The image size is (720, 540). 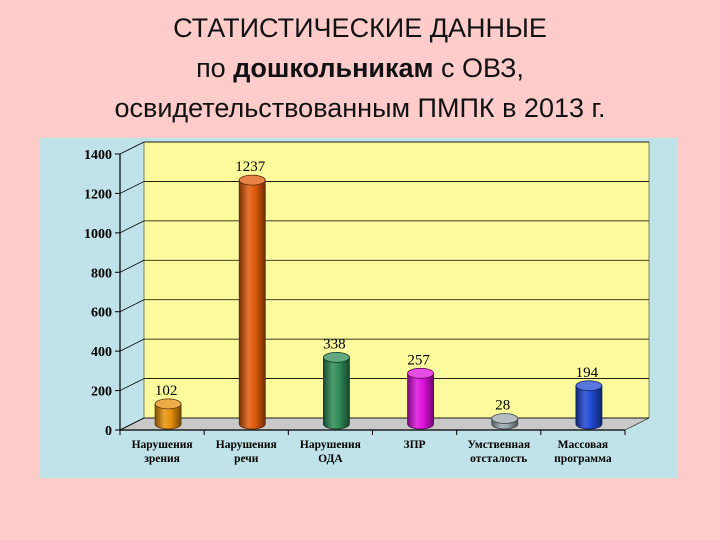 What do you see at coordinates (330, 459) in the screenshot?
I see `x-tick-label: ОДА` at bounding box center [330, 459].